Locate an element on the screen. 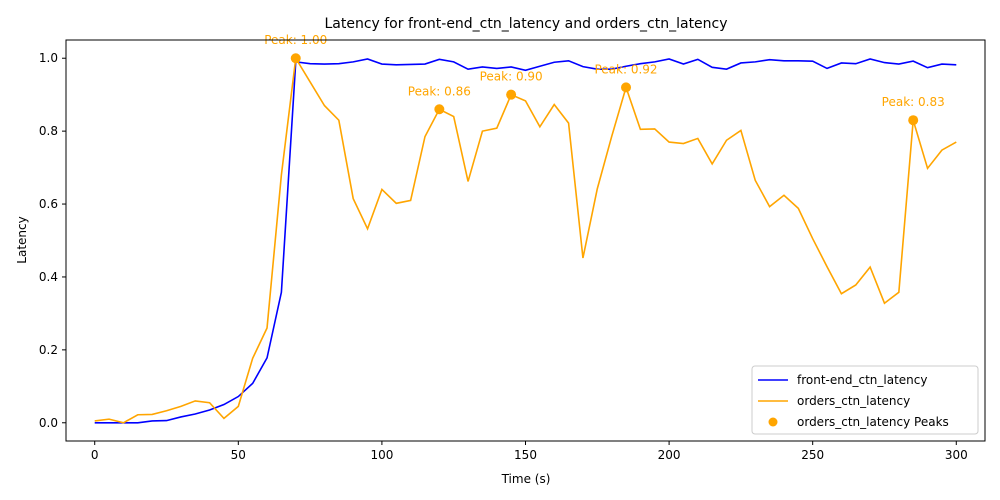 The height and width of the screenshot is (500, 1000). legend-box is located at coordinates (865, 400).